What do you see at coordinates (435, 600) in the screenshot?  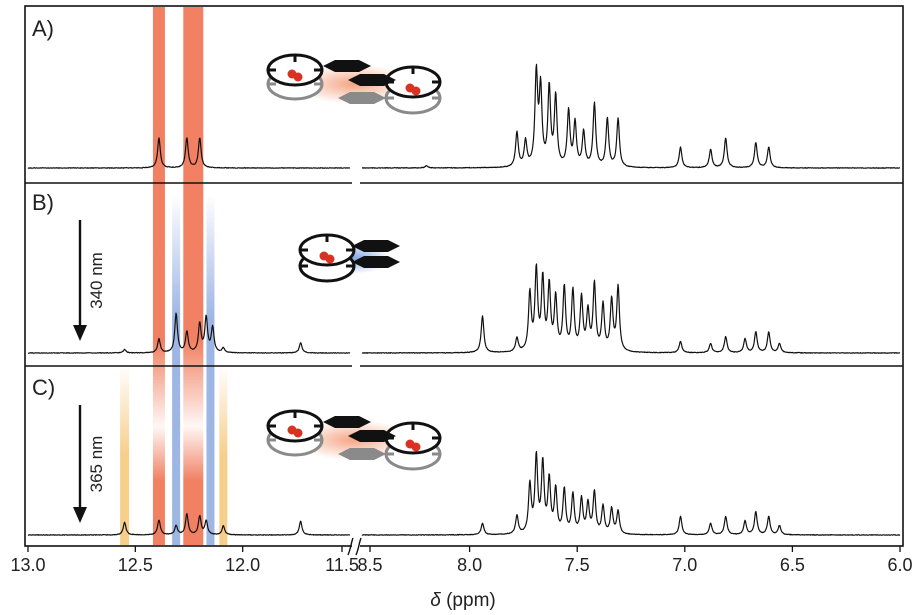 I see `x-axis-title-symbol: δ` at bounding box center [435, 600].